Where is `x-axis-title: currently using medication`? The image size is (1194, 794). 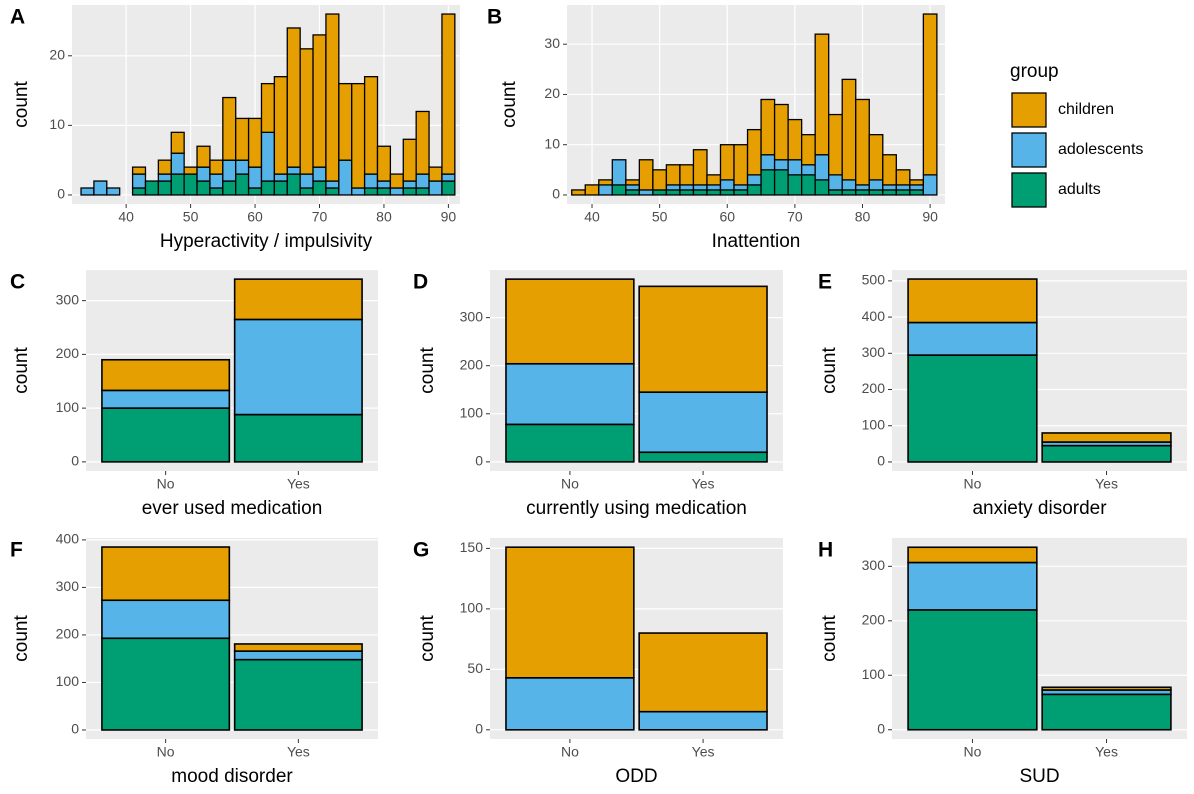
x-axis-title: currently using medication is located at coordinates (636, 508).